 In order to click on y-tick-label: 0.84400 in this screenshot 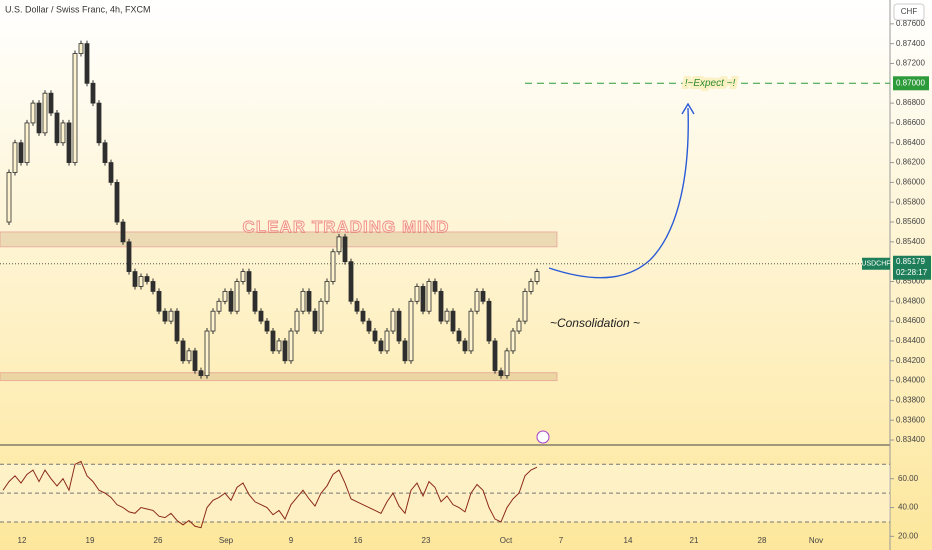, I will do `click(910, 340)`.